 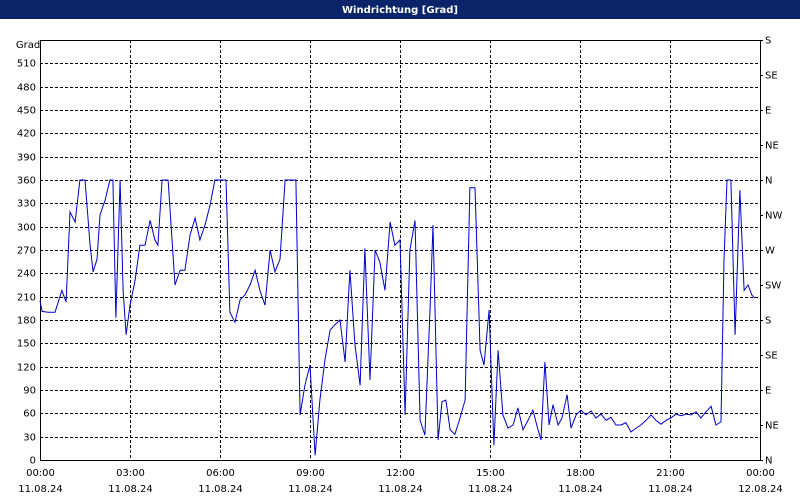 I want to click on y2-tick-label: W, so click(x=770, y=251).